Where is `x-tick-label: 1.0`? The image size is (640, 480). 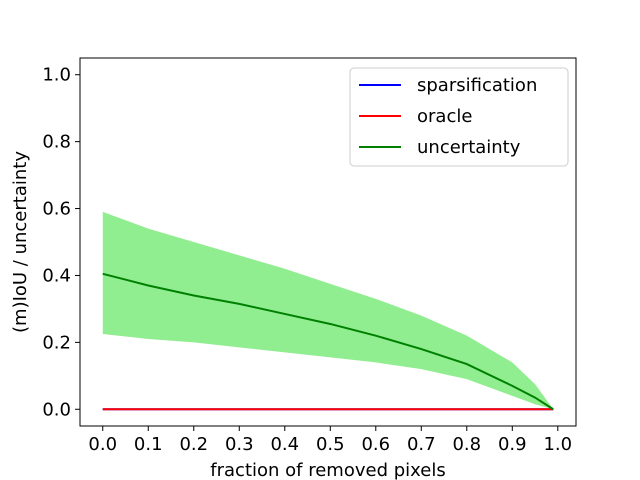
x-tick-label: 1.0 is located at coordinates (557, 444).